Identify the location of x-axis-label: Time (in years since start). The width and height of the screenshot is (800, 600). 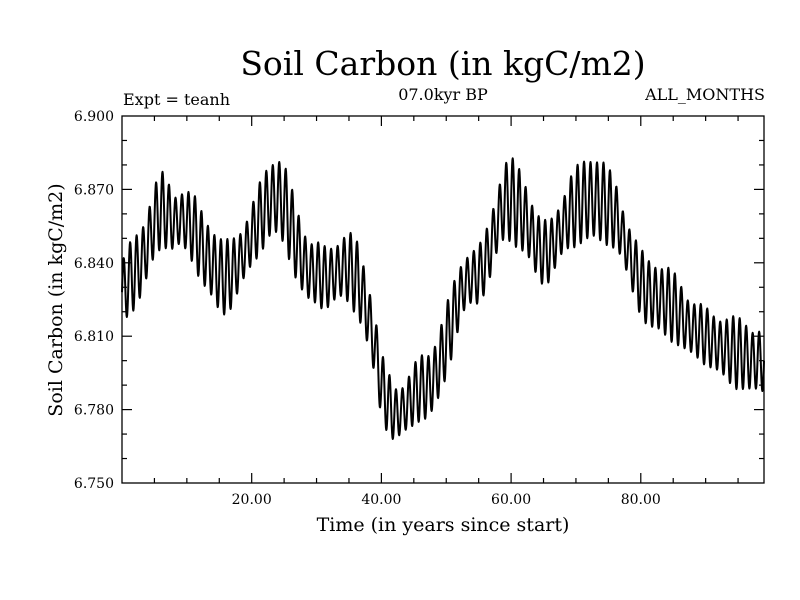
(443, 525).